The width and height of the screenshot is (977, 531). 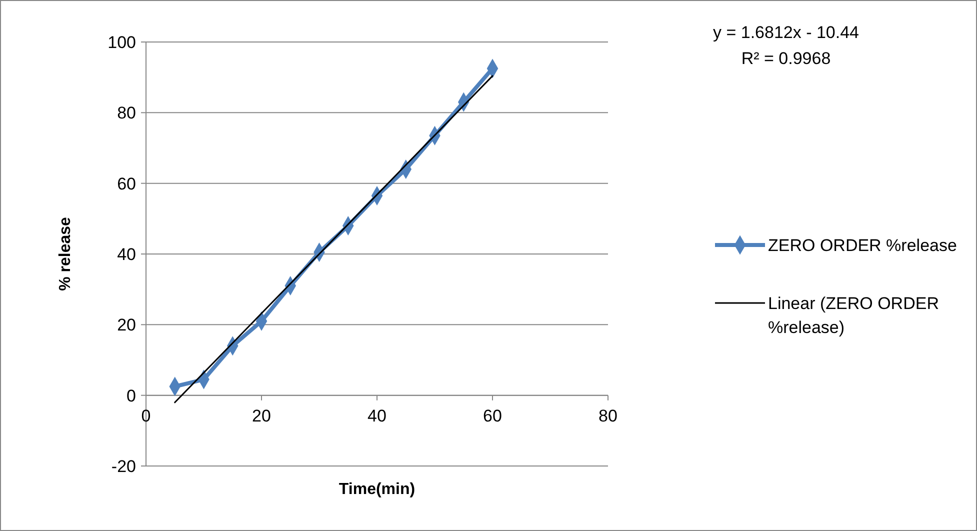 I want to click on x-tick-label: 40, so click(x=377, y=416).